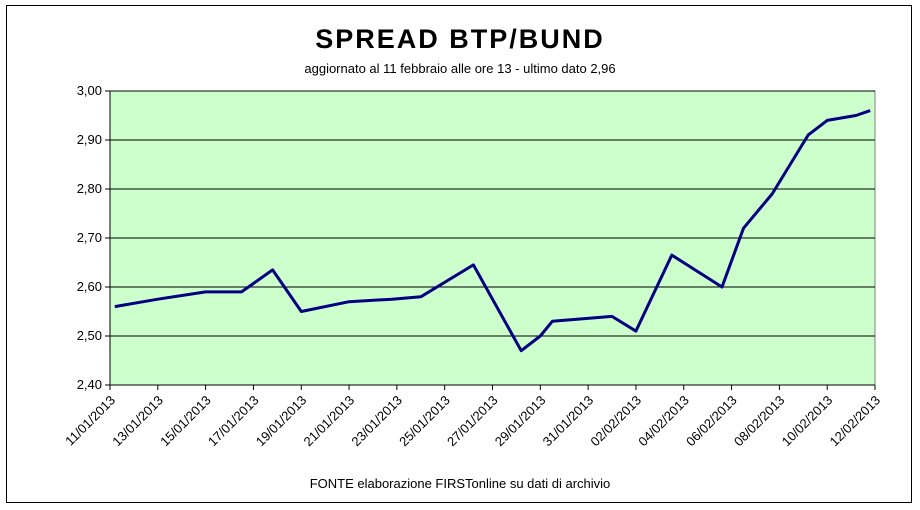  Describe the element at coordinates (329, 421) in the screenshot. I see `x-tick-label: 21/01/2013` at that location.